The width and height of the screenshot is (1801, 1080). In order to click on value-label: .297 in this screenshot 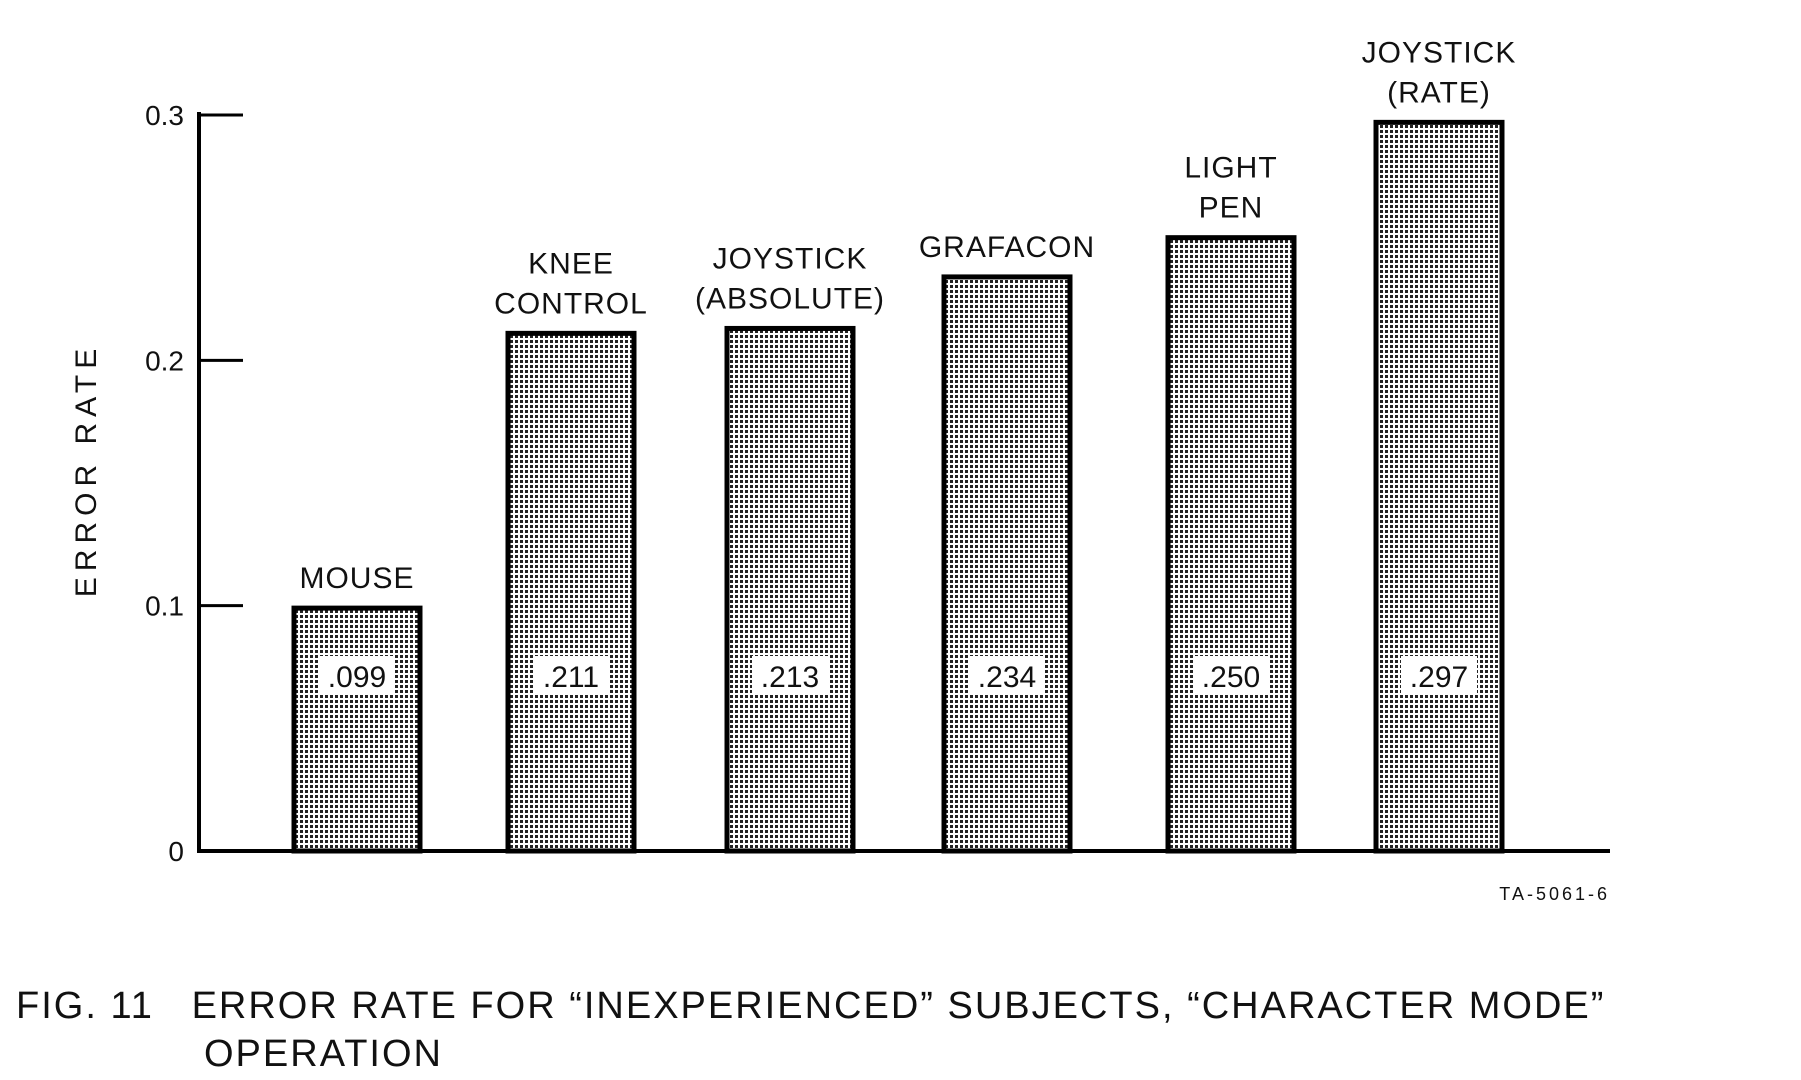, I will do `click(1439, 677)`.